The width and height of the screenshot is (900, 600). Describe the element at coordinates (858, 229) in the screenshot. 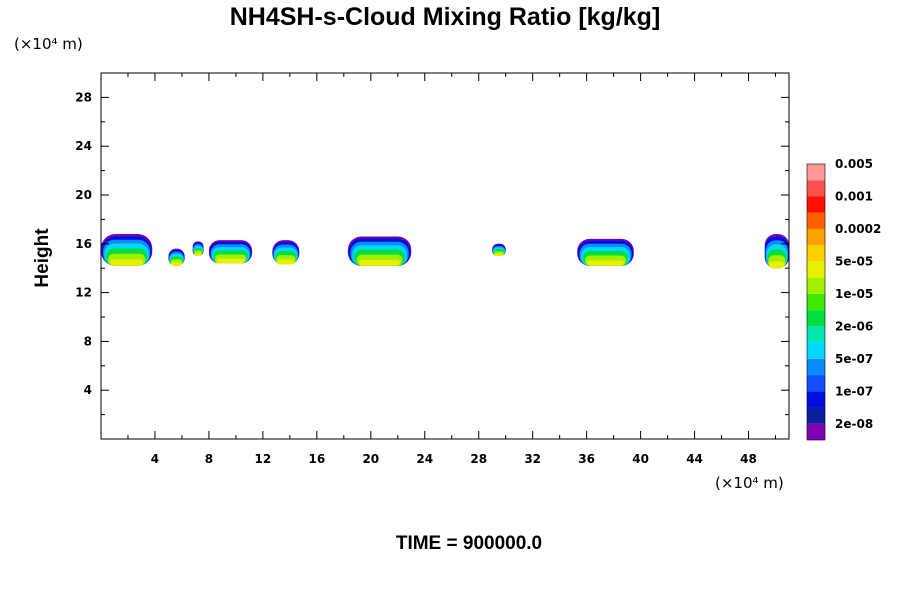

I see `colorbar-label: 0.0002` at that location.